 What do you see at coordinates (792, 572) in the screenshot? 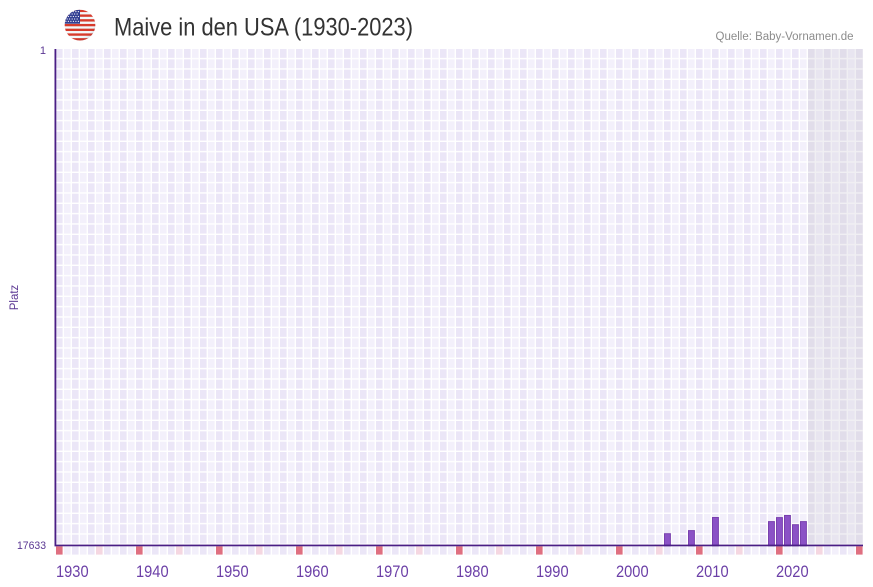
I see `svg-text: 2020` at bounding box center [792, 572].